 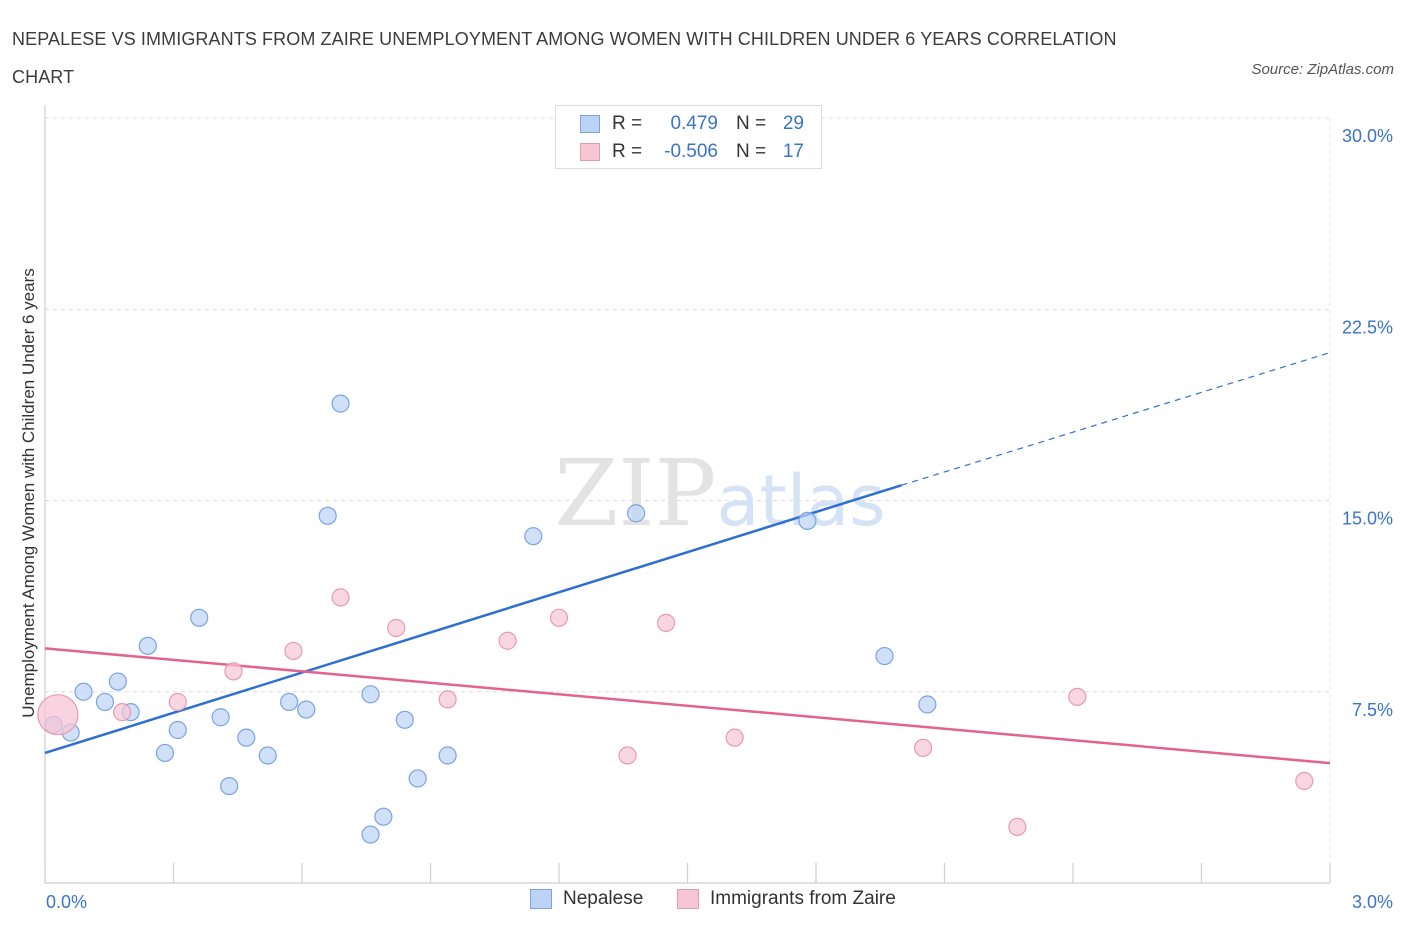 I want to click on nepalese-legend-swatch, so click(x=541, y=899).